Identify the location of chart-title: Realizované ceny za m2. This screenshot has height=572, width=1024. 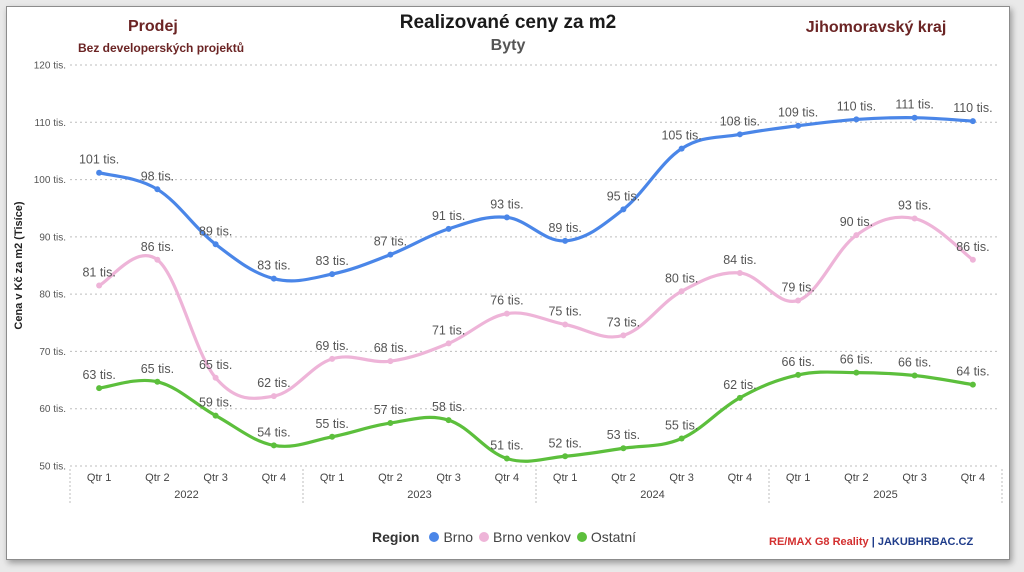
(508, 22).